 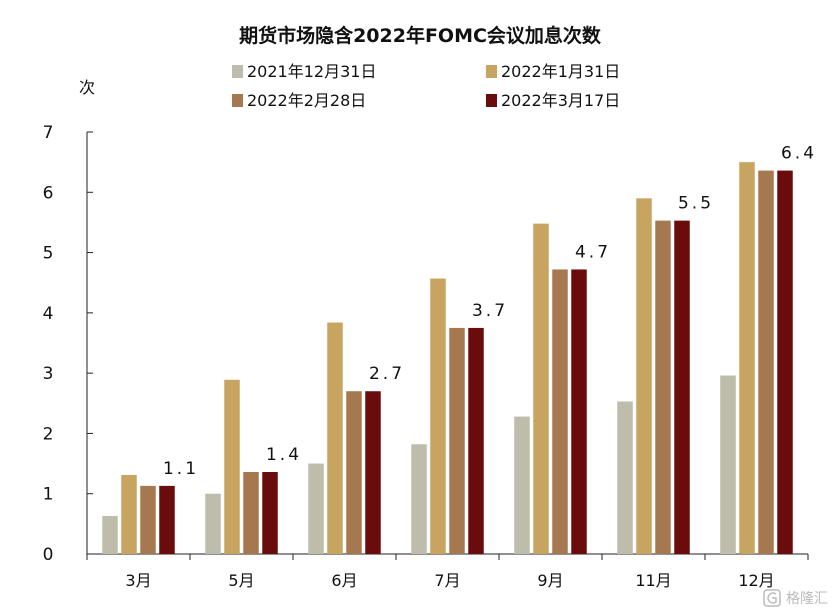 I want to click on data-label: 1.4, so click(x=284, y=455).